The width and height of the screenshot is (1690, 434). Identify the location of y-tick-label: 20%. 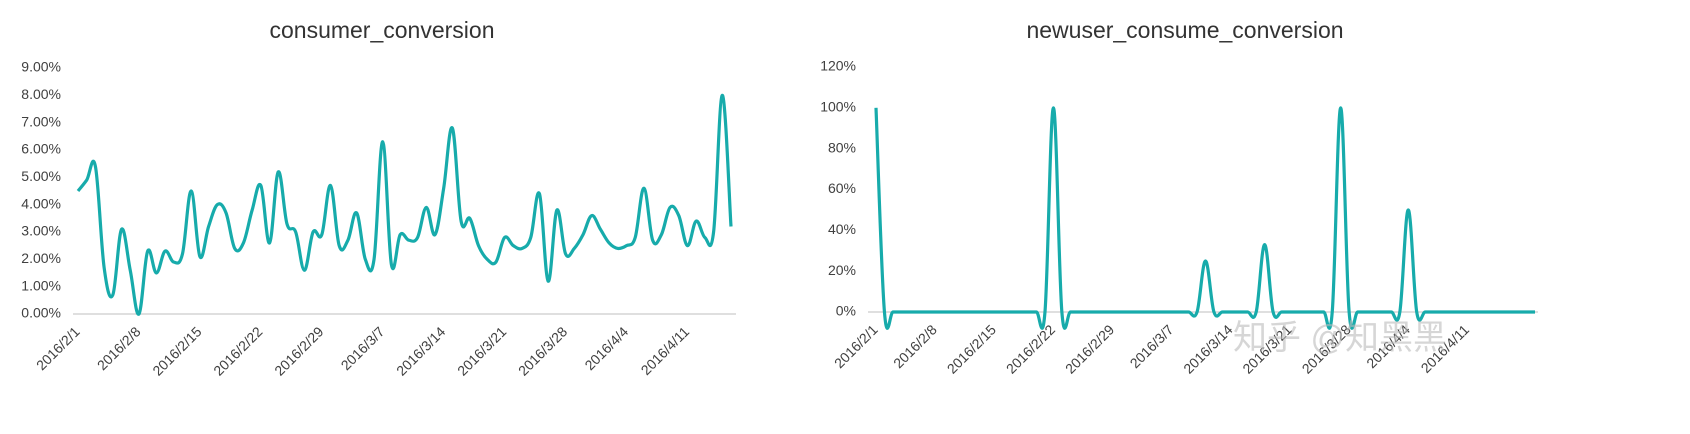
(842, 270).